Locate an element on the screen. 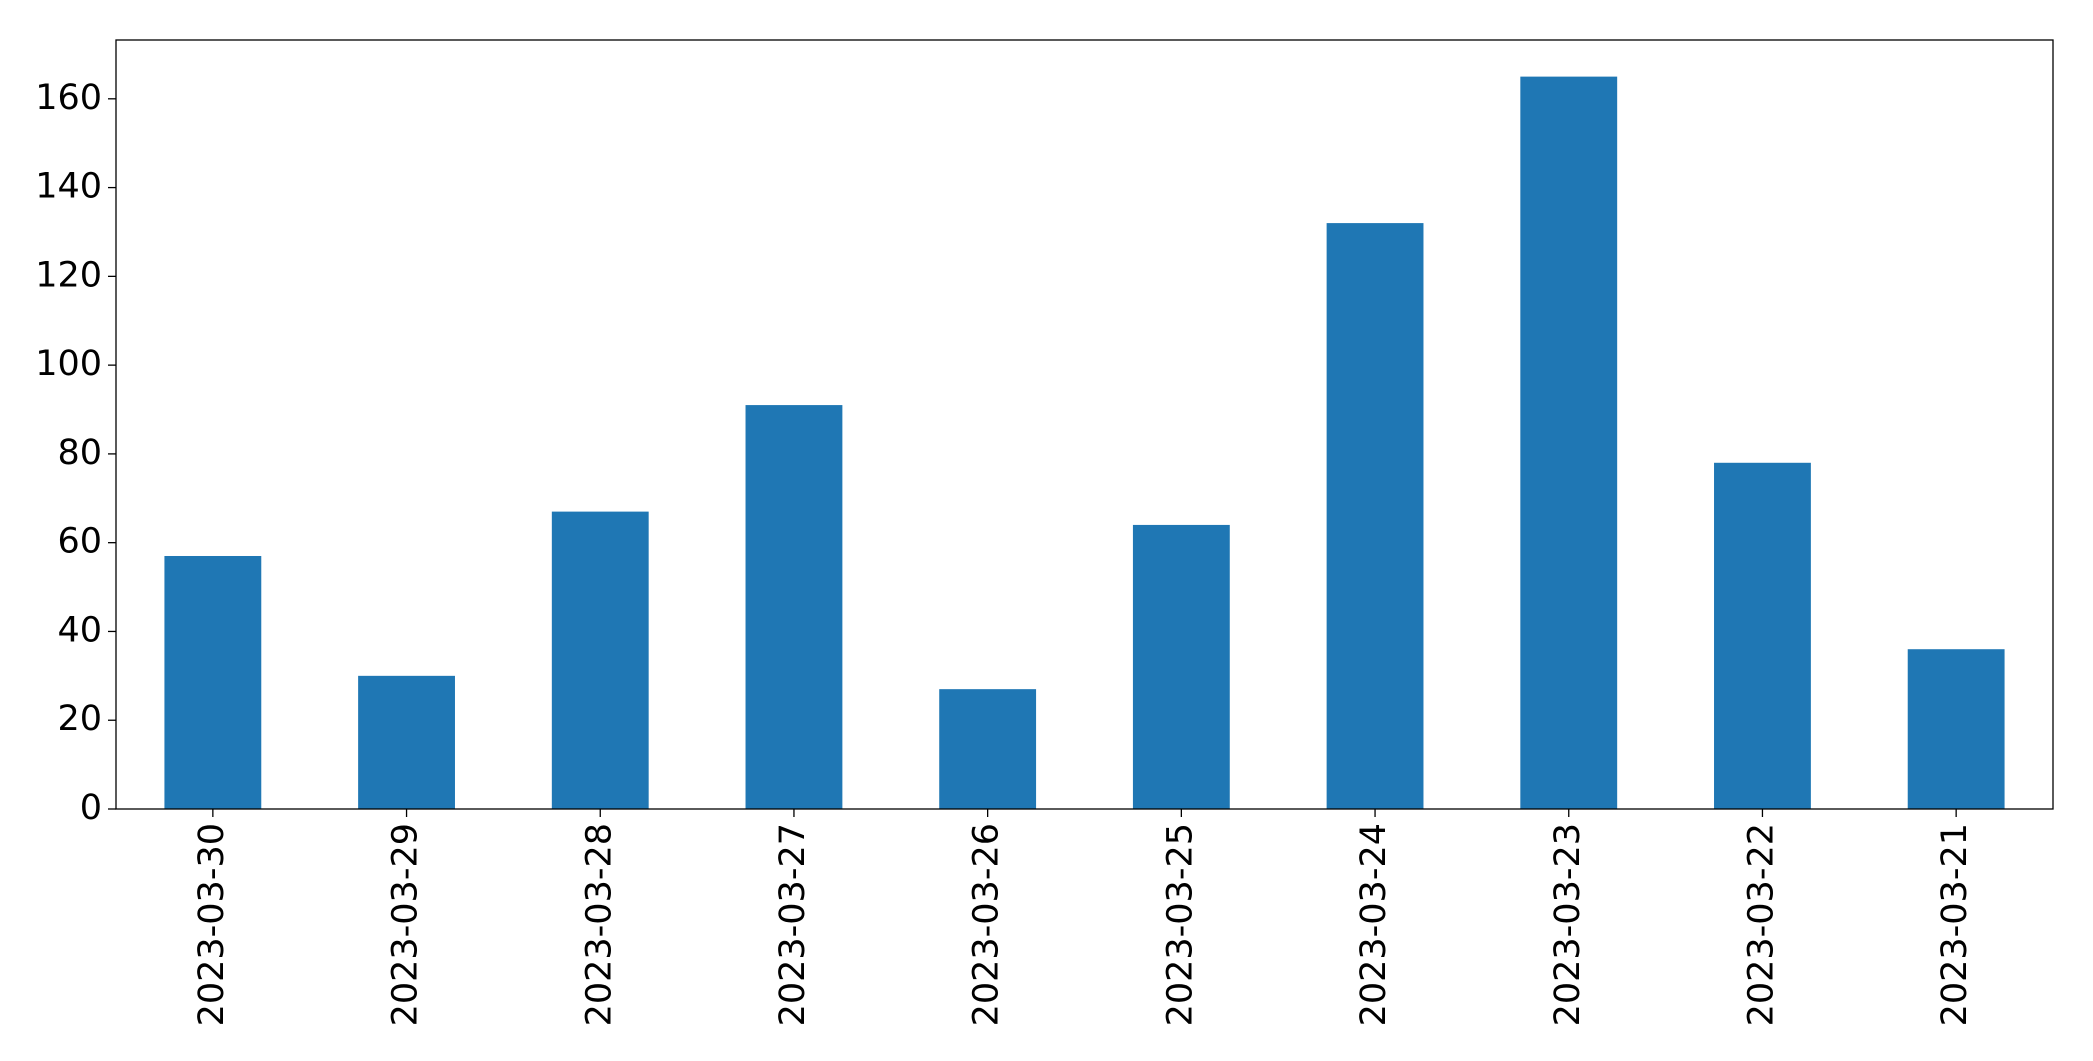 The height and width of the screenshot is (1061, 2093). y-tick-label: 60 is located at coordinates (79, 542).